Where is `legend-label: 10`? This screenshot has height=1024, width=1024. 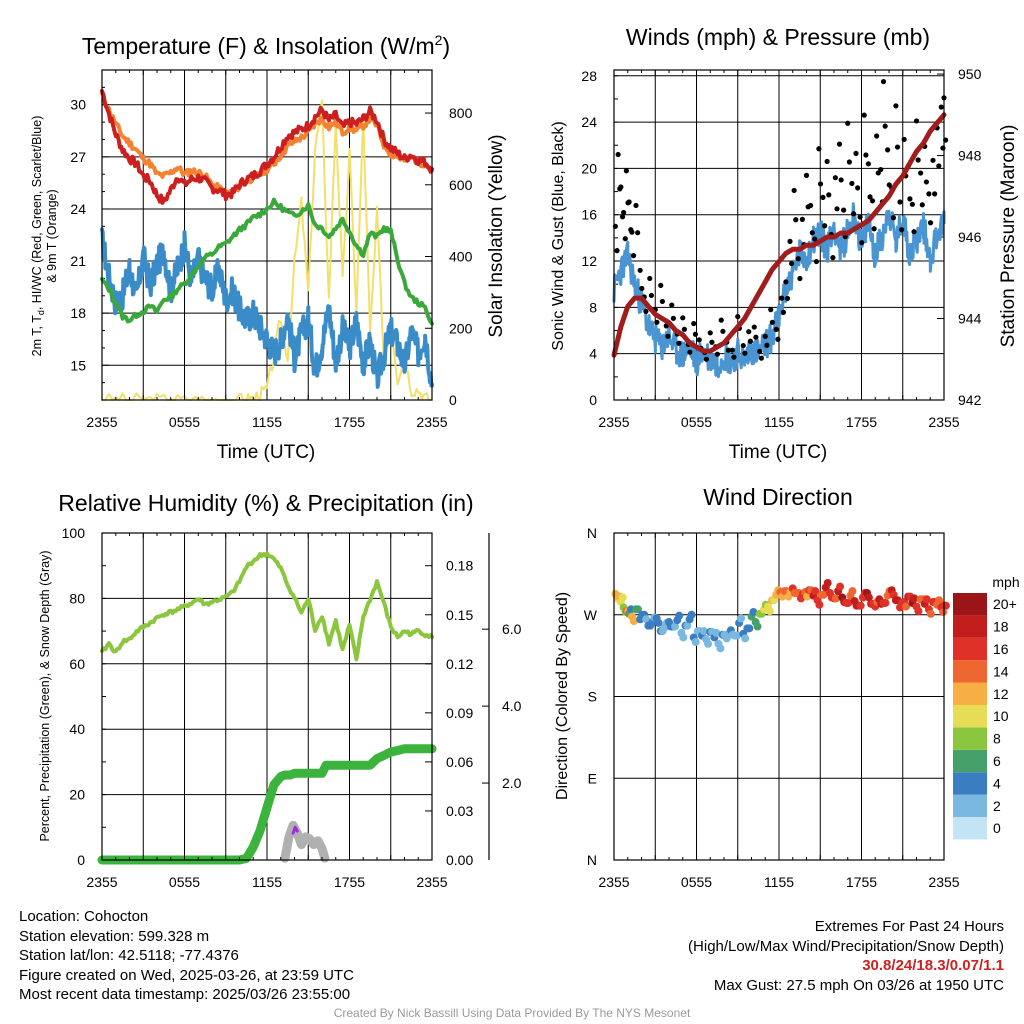
legend-label: 10 is located at coordinates (1001, 716).